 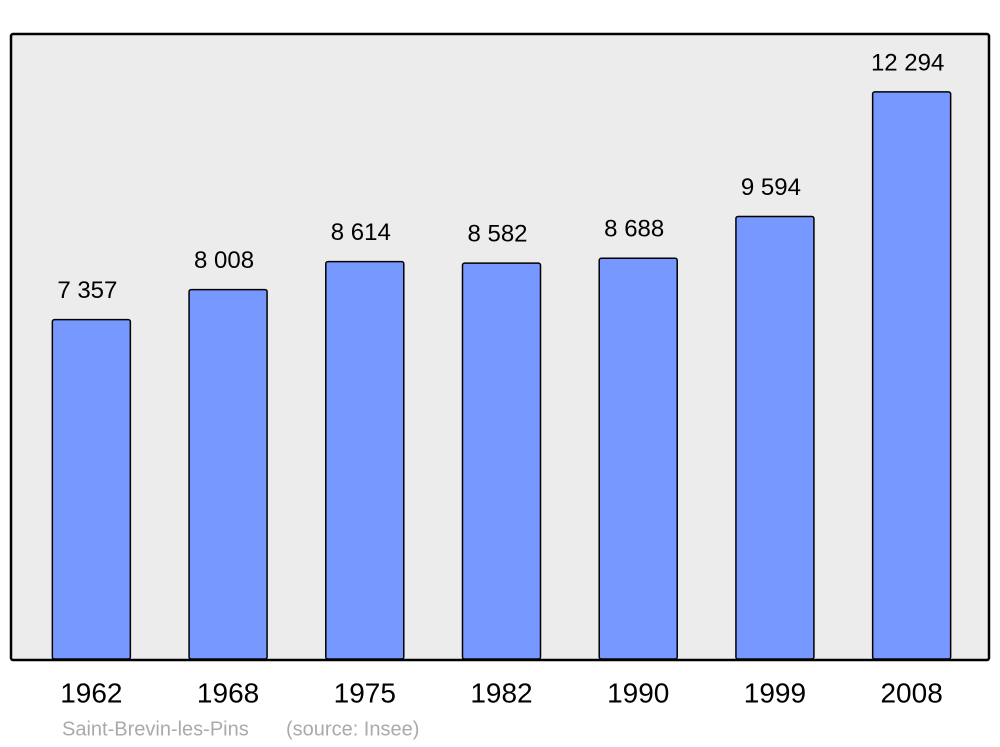 I want to click on caption: Saint-Brevin-les-Pins, so click(x=155, y=729).